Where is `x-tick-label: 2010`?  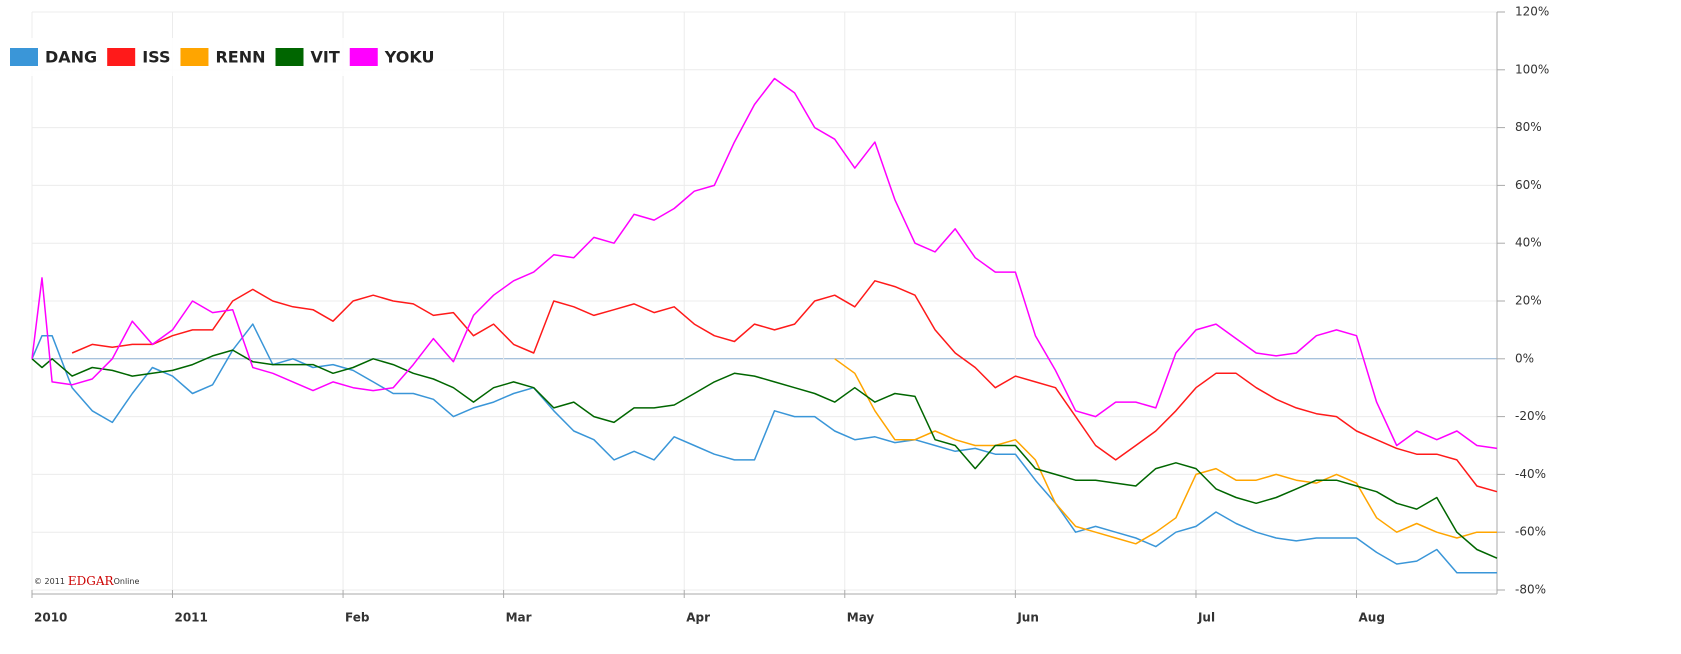
x-tick-label: 2010 is located at coordinates (50, 618).